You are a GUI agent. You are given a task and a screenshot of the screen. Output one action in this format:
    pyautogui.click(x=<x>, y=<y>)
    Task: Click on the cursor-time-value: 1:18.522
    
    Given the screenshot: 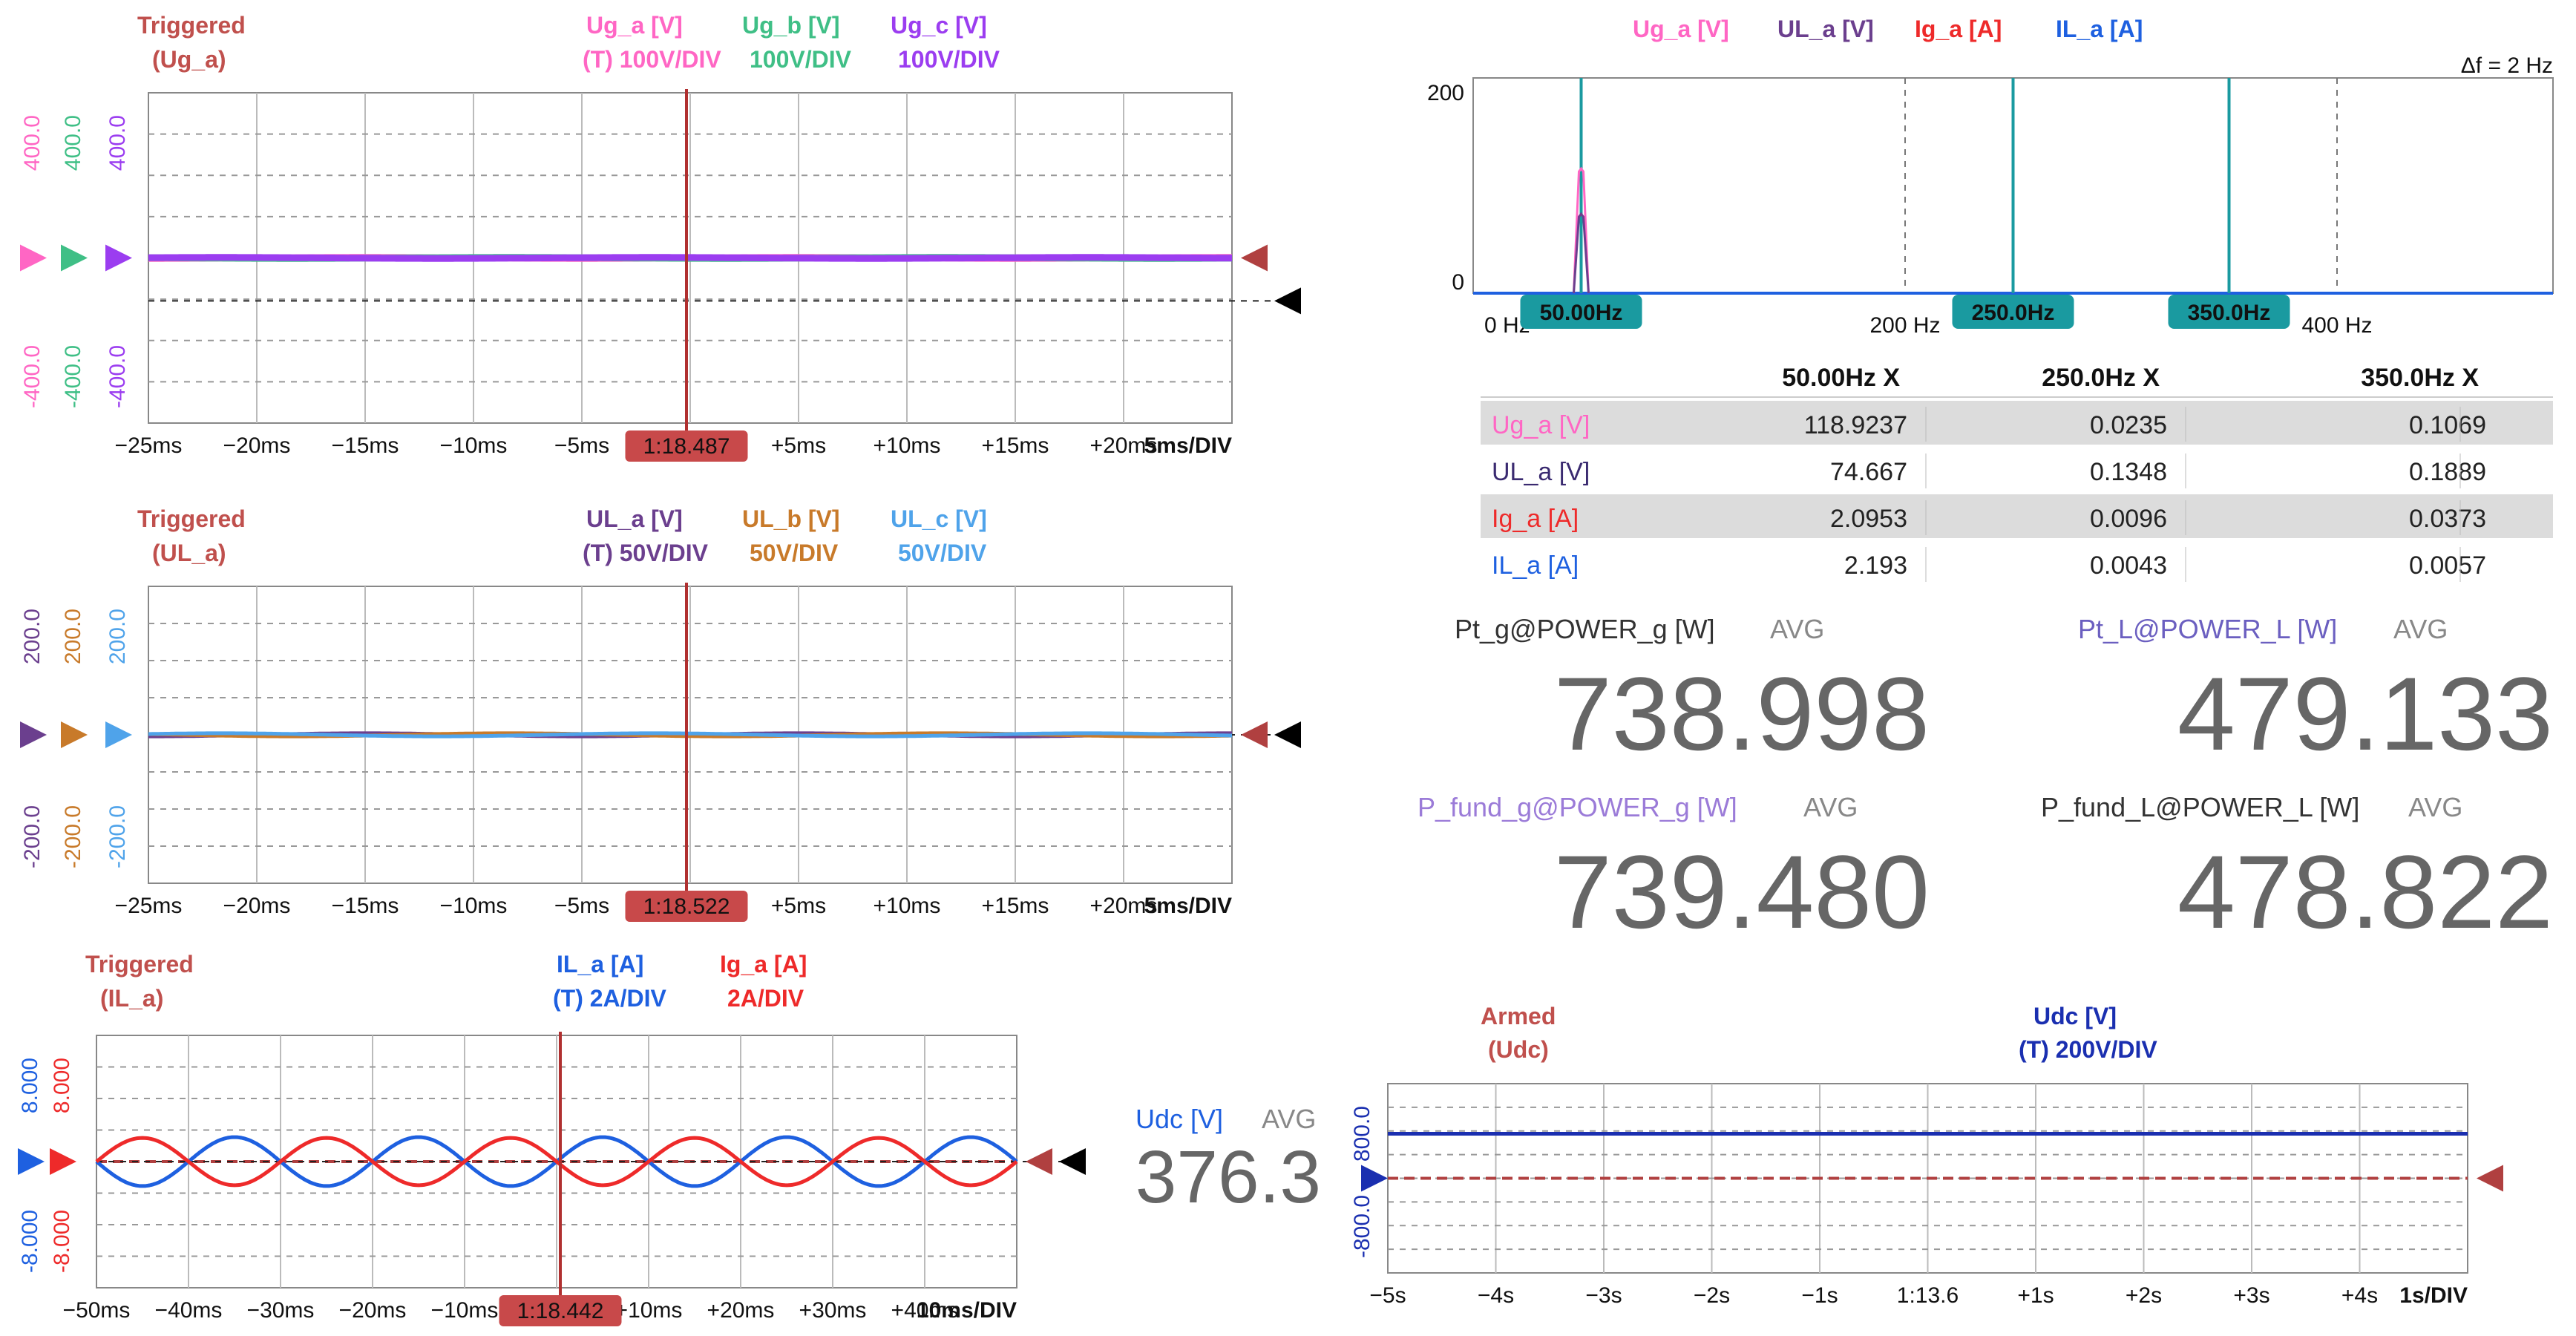 What is the action you would take?
    pyautogui.click(x=686, y=906)
    